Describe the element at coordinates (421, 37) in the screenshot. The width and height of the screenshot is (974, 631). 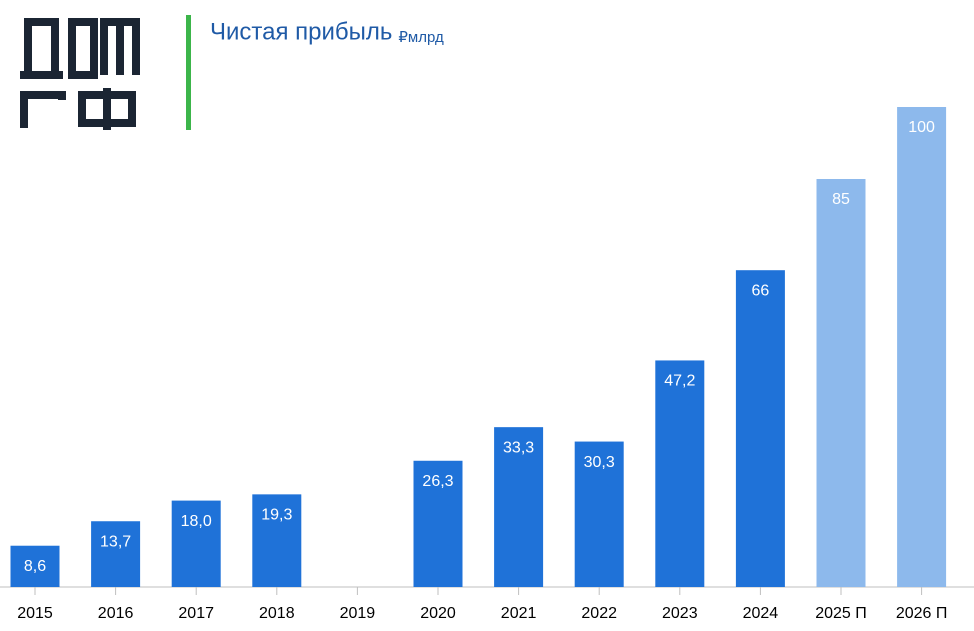
I see `chart-subtitle: ₽млрд` at that location.